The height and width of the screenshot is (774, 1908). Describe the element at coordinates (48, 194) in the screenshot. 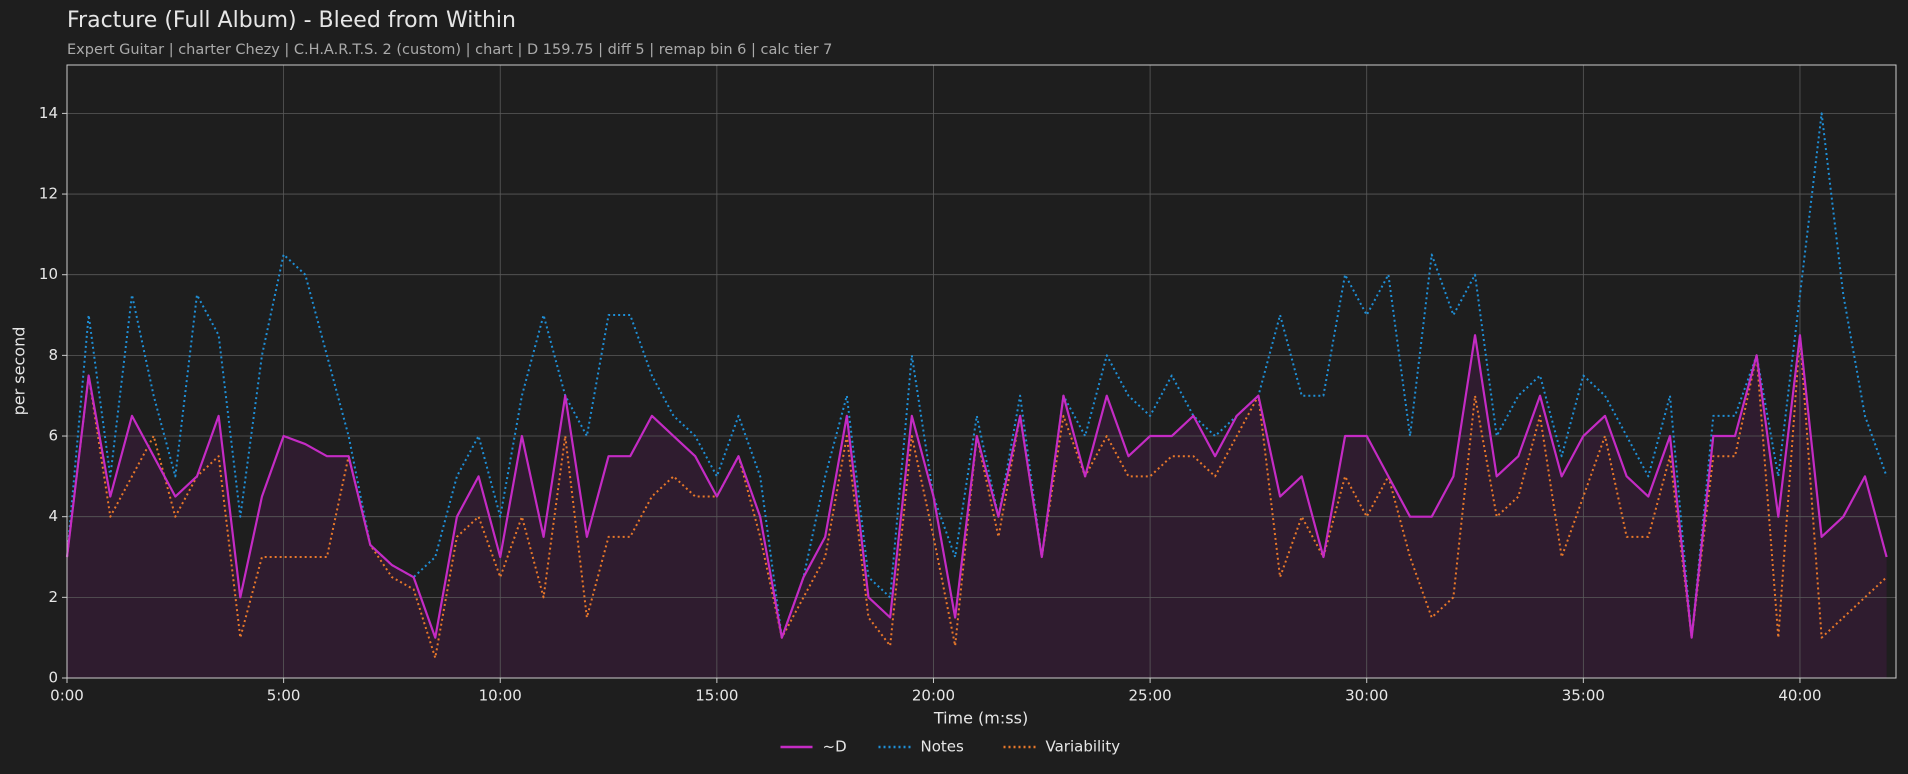

I see `y-tick-label: 12` at that location.